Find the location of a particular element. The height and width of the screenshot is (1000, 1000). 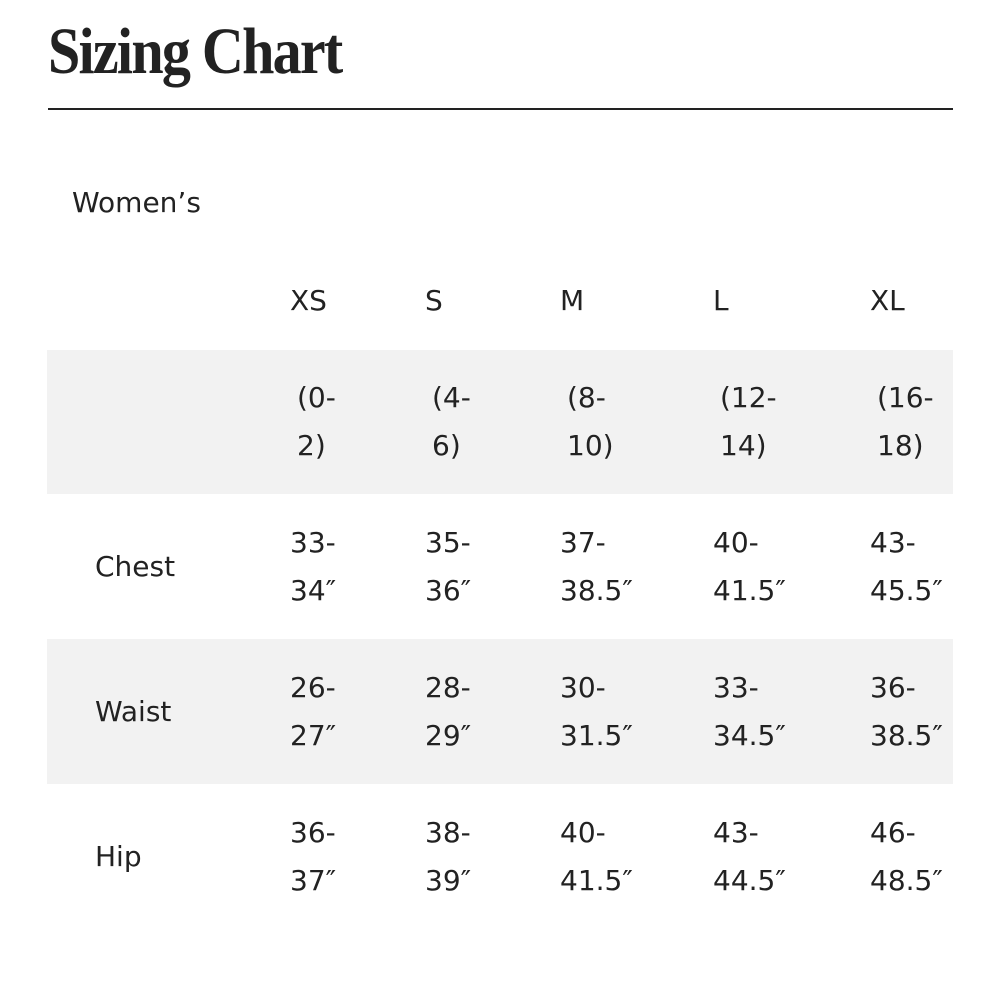

measure-value-text: 37-38.5″ is located at coordinates (596, 566).